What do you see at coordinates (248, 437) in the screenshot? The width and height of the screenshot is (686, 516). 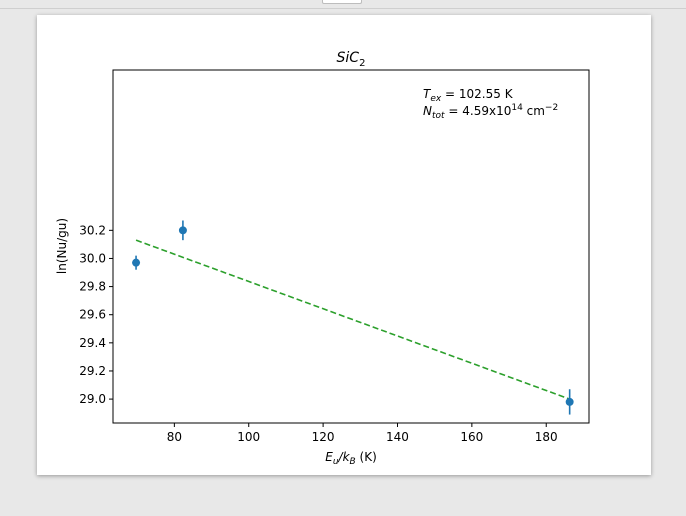 I see `x-tick-label: 100` at bounding box center [248, 437].